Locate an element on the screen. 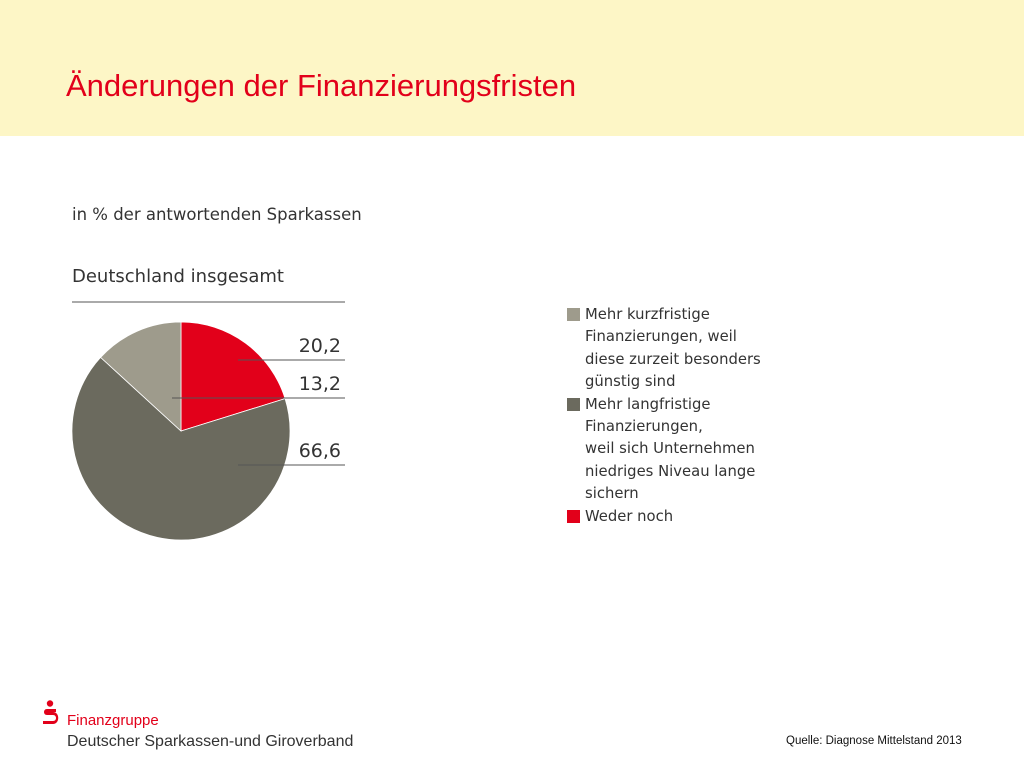 The height and width of the screenshot is (768, 1024). footer-org-line2: Deutscher Sparkassen-und Giroverband is located at coordinates (210, 741).